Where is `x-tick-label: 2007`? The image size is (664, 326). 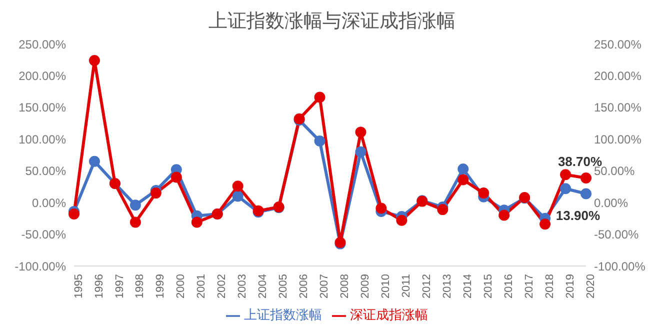
x-tick-label: 2007 is located at coordinates (324, 286).